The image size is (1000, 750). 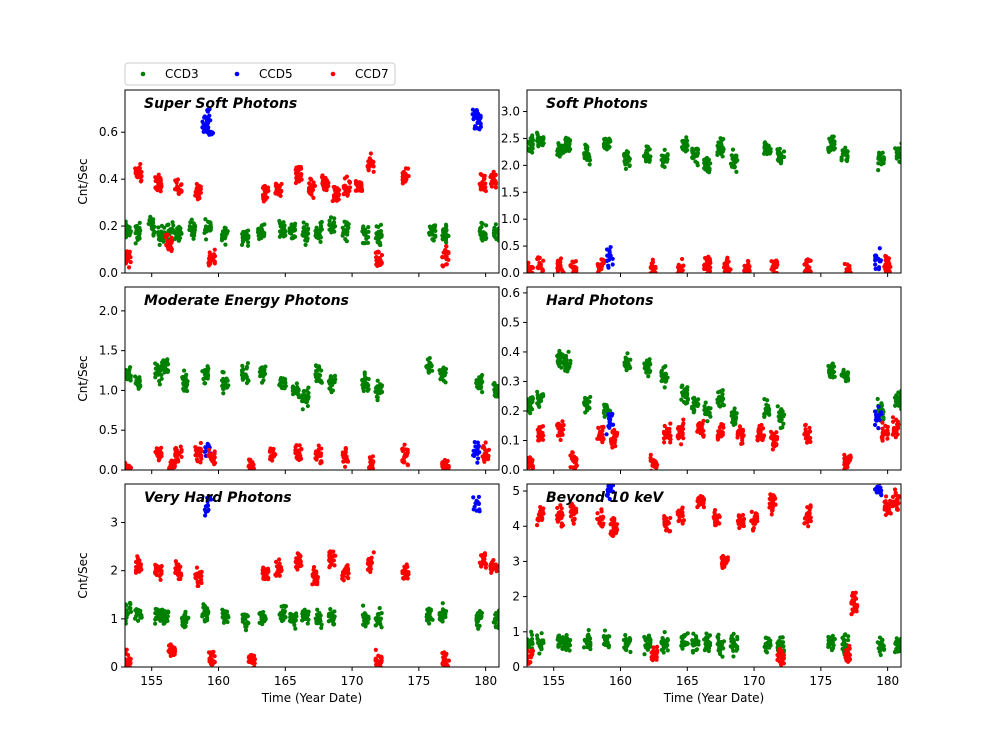 What do you see at coordinates (220, 104) in the screenshot?
I see `panel-title: Super Soft Photons` at bounding box center [220, 104].